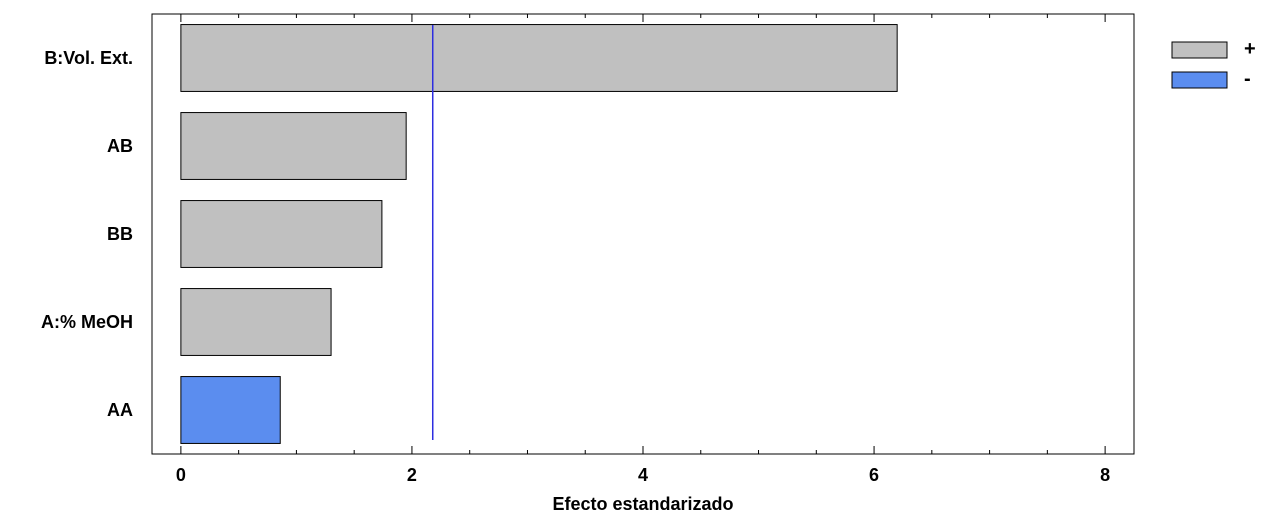 The width and height of the screenshot is (1277, 518). Describe the element at coordinates (874, 475) in the screenshot. I see `x-tick-label-3: 6` at that location.